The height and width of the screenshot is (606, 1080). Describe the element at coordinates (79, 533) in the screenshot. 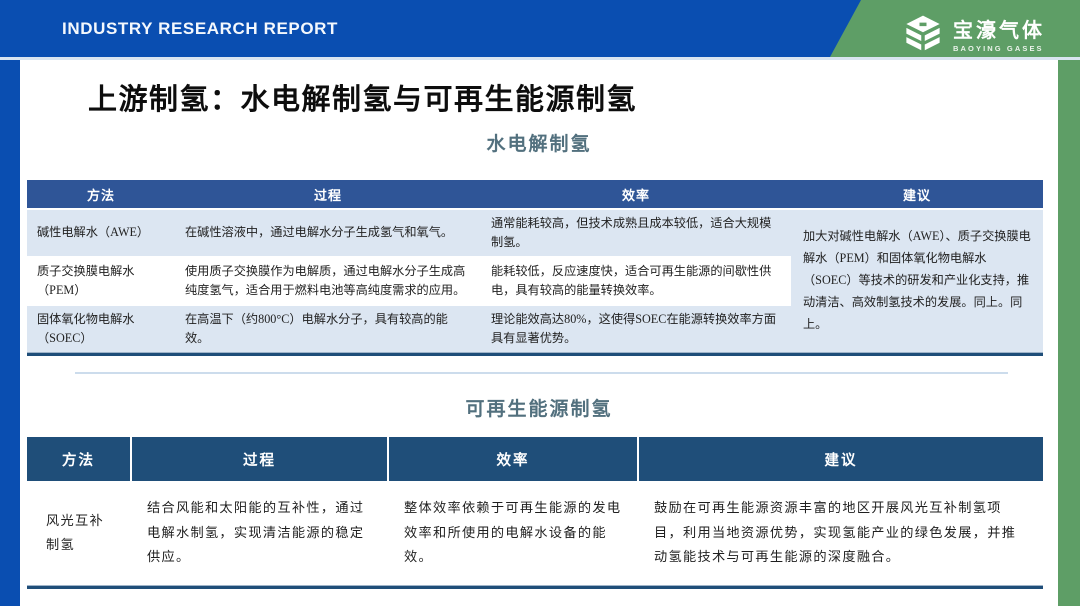

I see `cell-method: 风光互补制氢` at that location.